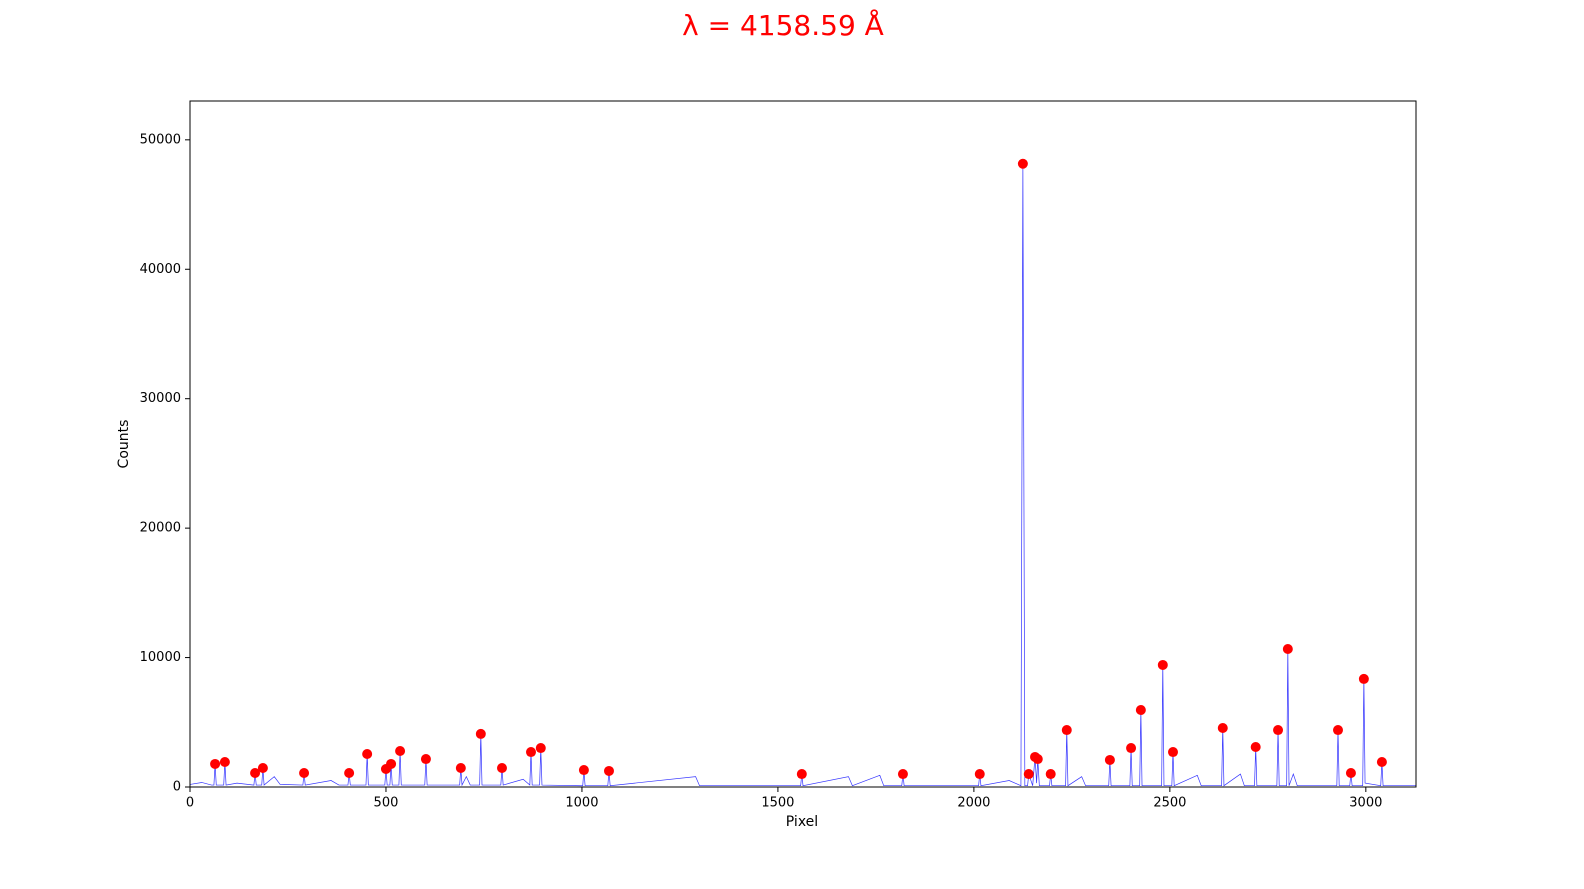 This screenshot has width=1584, height=889. I want to click on chart-title: λ = 4158.59 Å, so click(783, 25).